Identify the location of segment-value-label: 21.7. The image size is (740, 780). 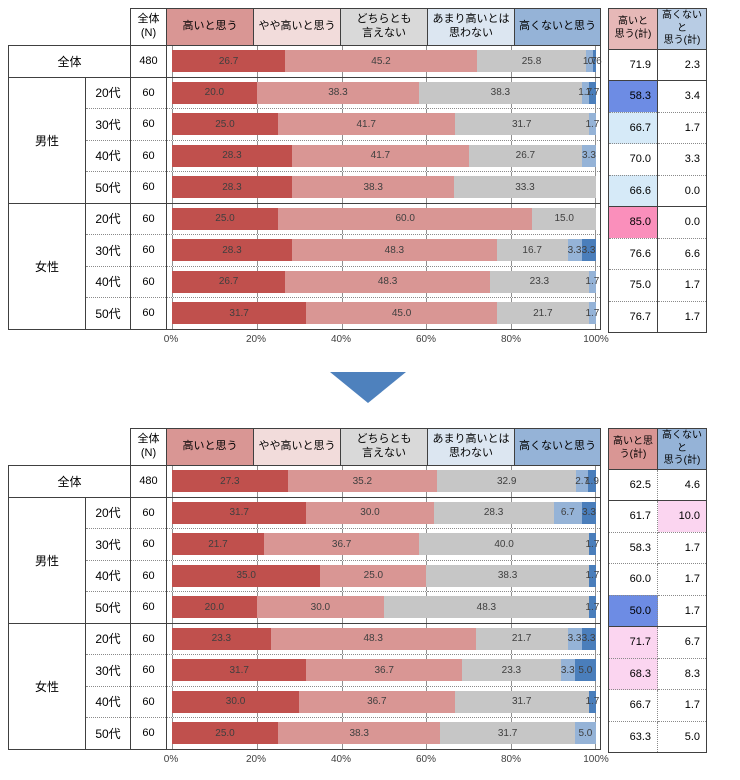
(521, 638).